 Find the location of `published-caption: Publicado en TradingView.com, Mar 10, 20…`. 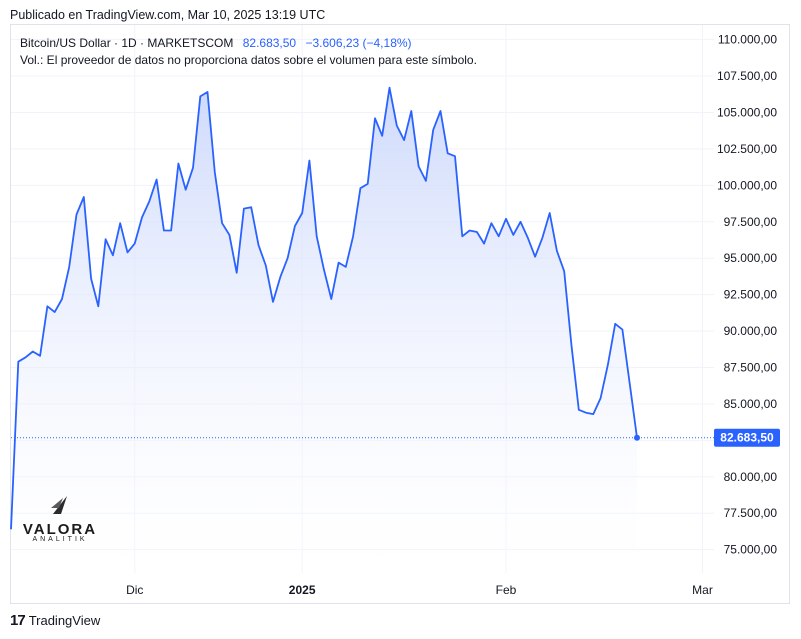

published-caption: Publicado en TradingView.com, Mar 10, 20… is located at coordinates (168, 15).